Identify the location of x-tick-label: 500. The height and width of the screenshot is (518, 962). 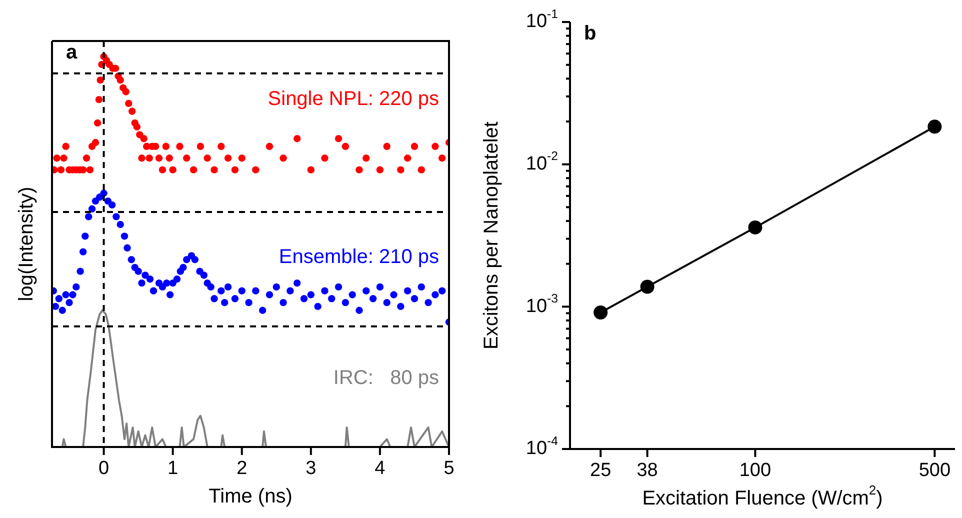
(934, 471).